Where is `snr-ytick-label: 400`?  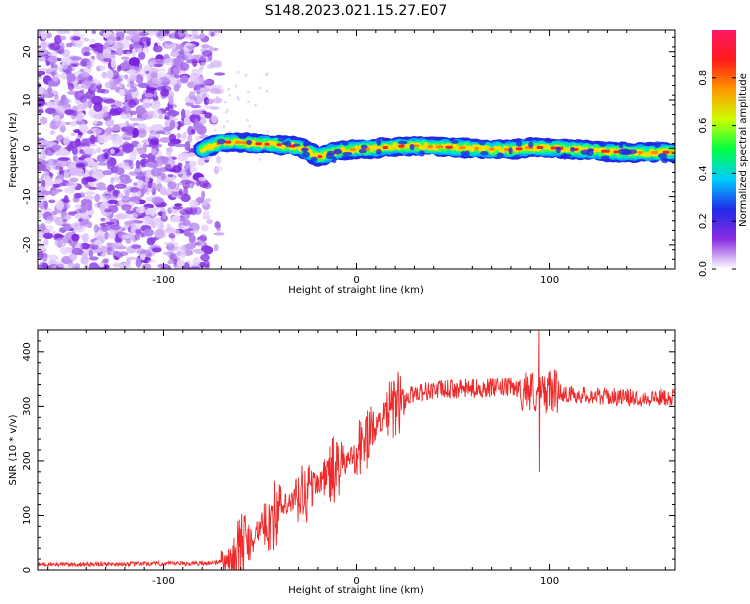 snr-ytick-label: 400 is located at coordinates (27, 351).